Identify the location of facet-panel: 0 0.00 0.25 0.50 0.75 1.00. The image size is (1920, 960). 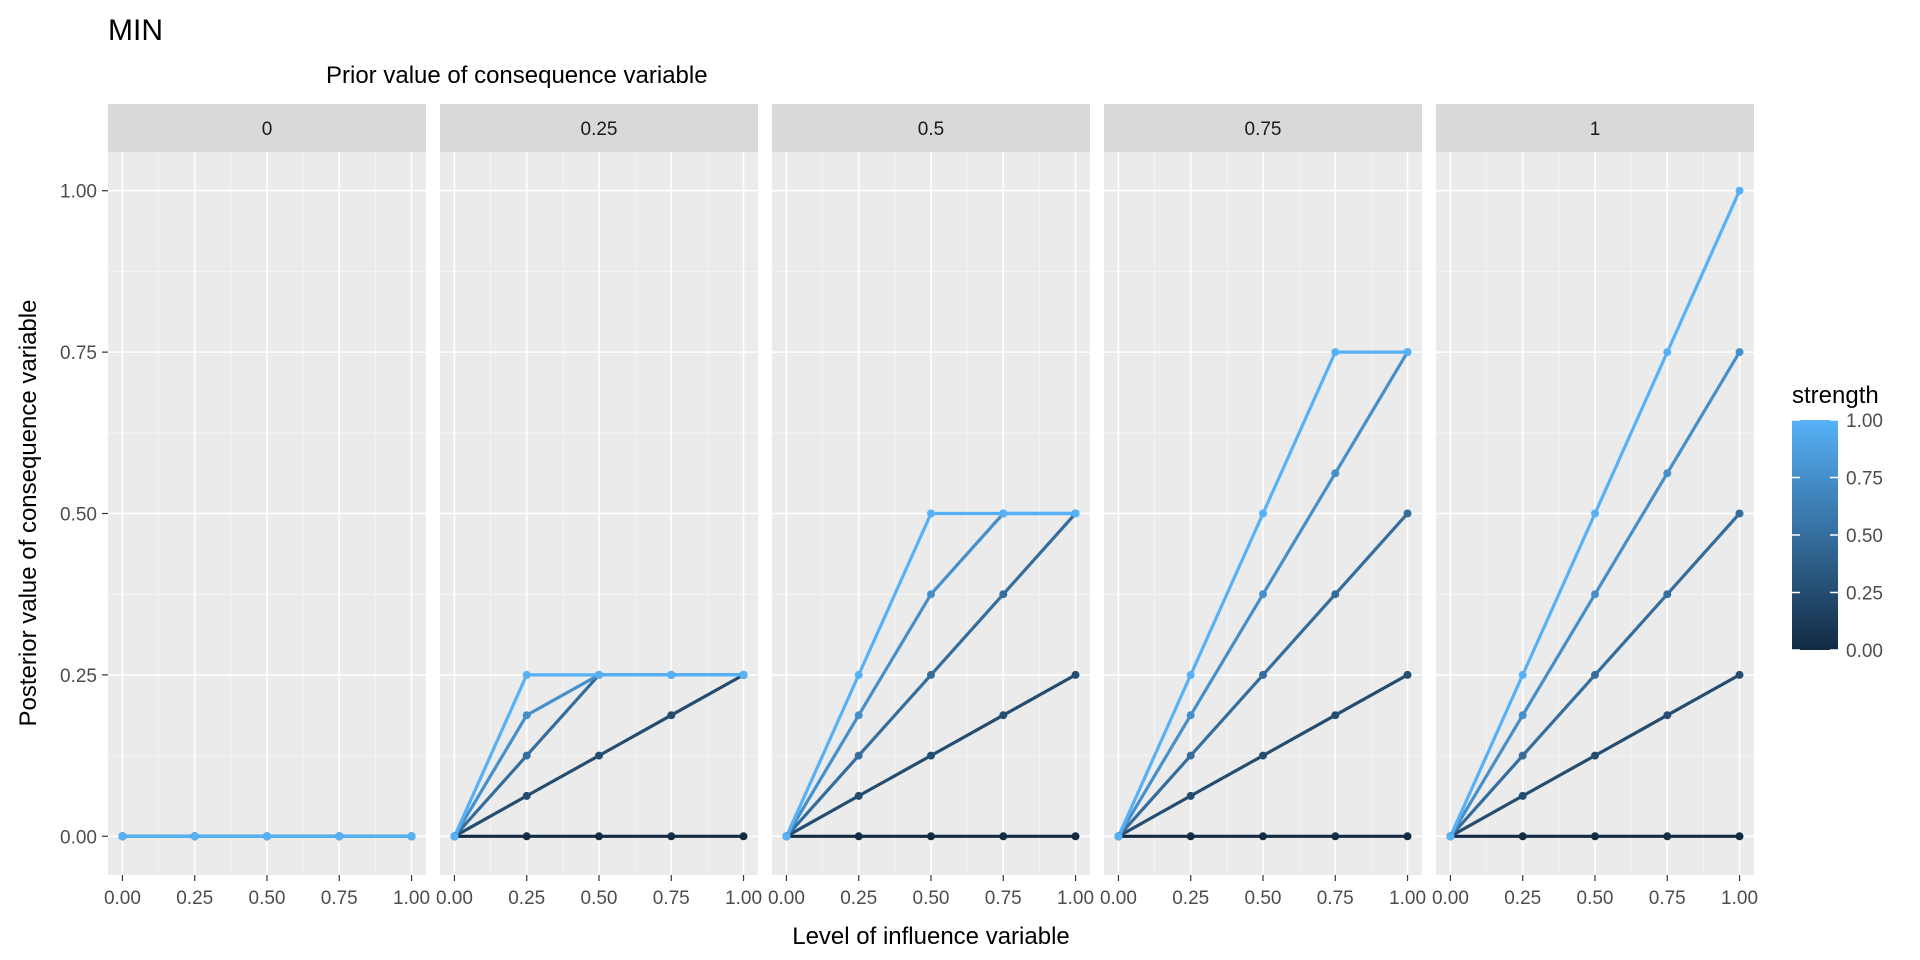
(267, 506).